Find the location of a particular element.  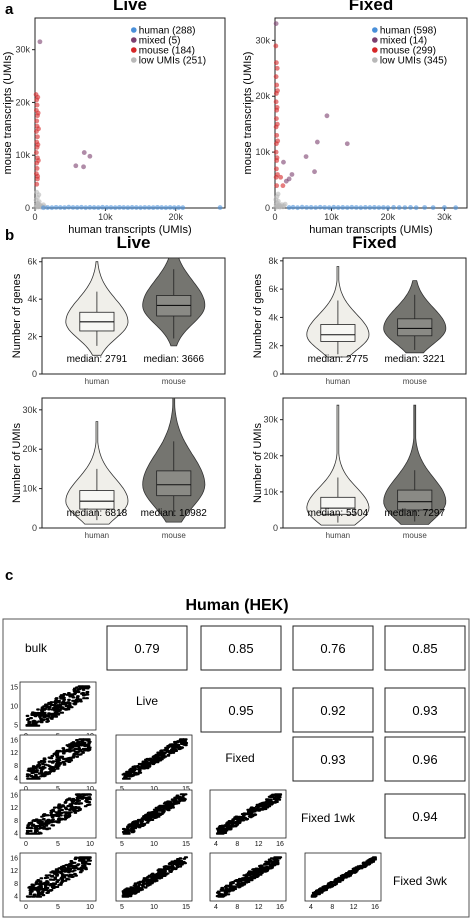

legend-entry: mouse (184) is located at coordinates (167, 51).